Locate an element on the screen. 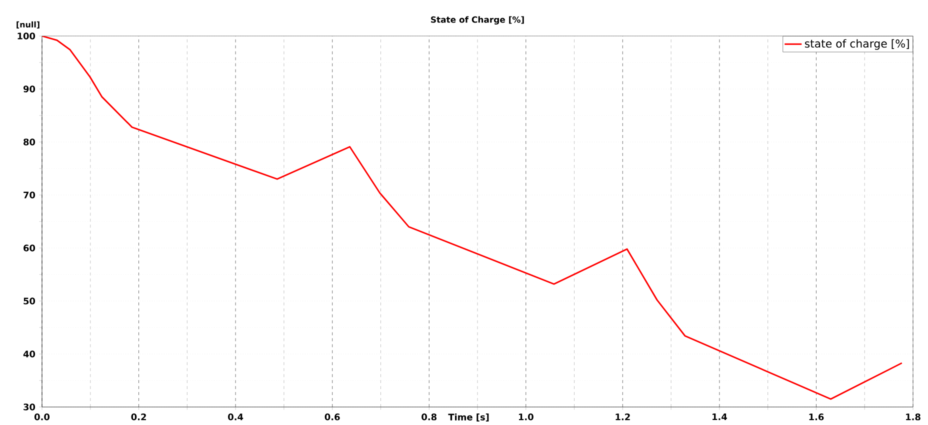  x-tick-label: 0.0 is located at coordinates (42, 417).